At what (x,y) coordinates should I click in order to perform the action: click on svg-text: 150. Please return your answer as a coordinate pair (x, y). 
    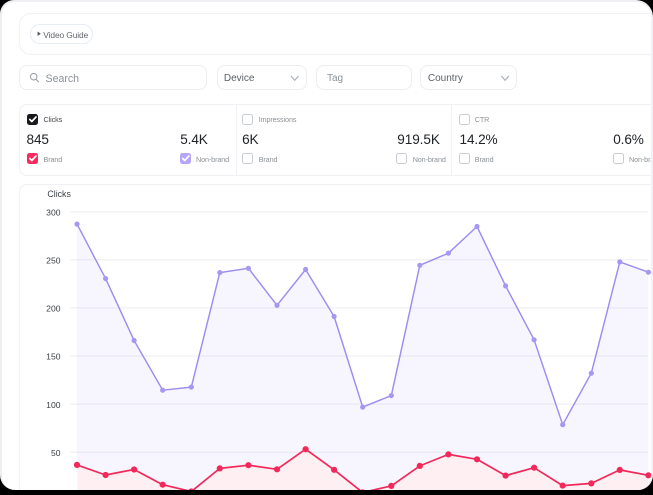
    Looking at the image, I should click on (53, 357).